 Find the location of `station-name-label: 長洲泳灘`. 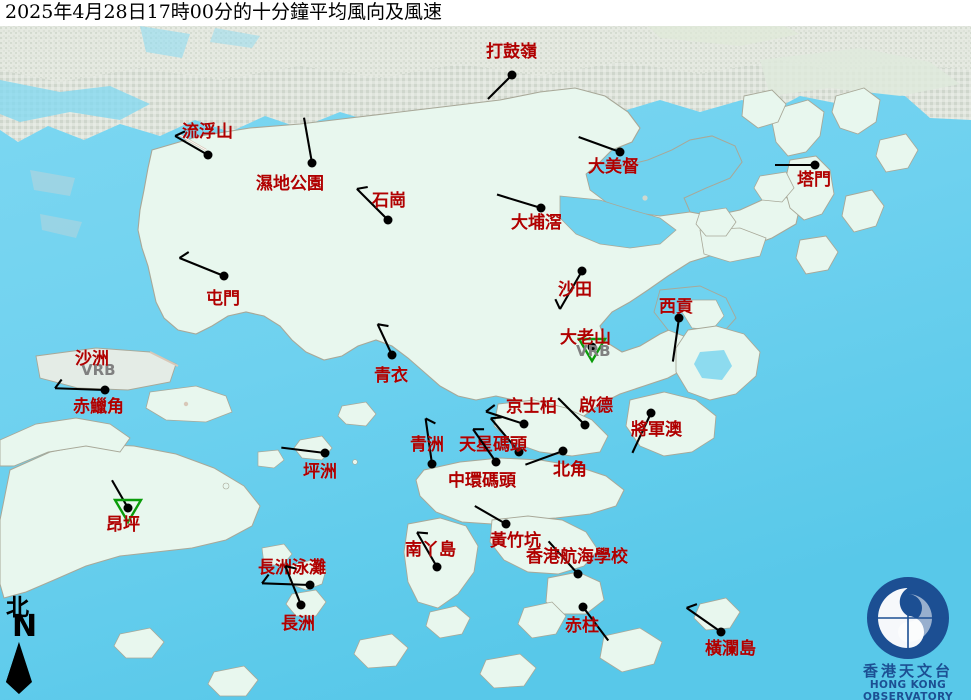

station-name-label: 長洲泳灘 is located at coordinates (292, 568).